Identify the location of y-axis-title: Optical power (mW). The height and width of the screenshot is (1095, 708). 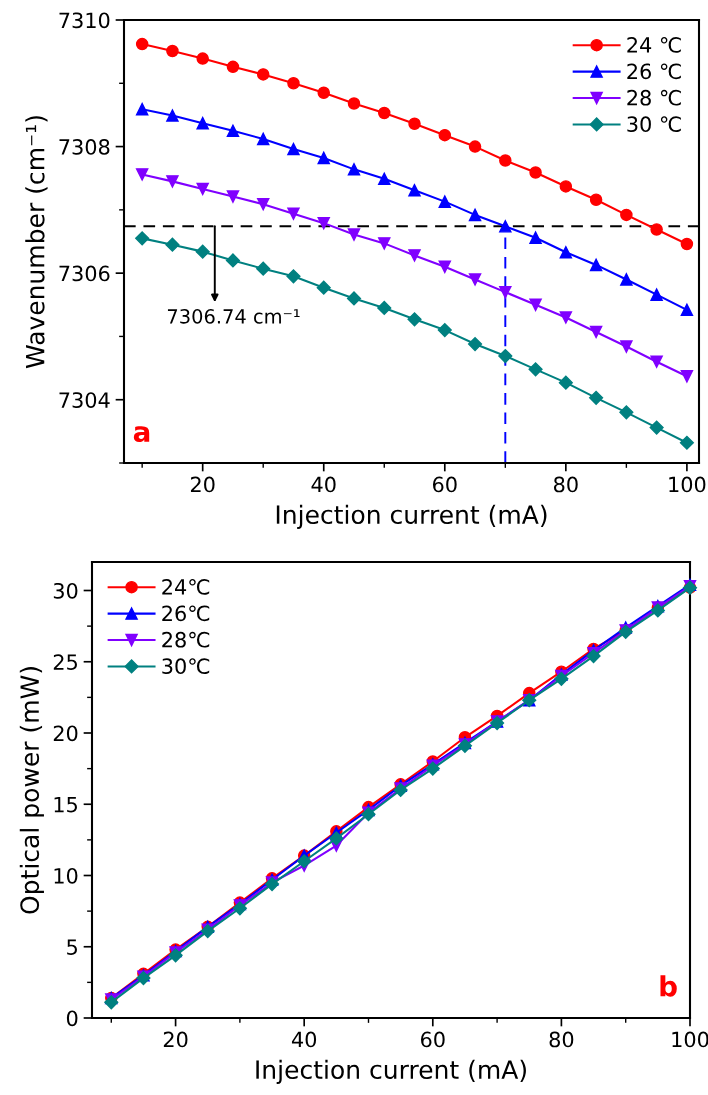
(31, 790).